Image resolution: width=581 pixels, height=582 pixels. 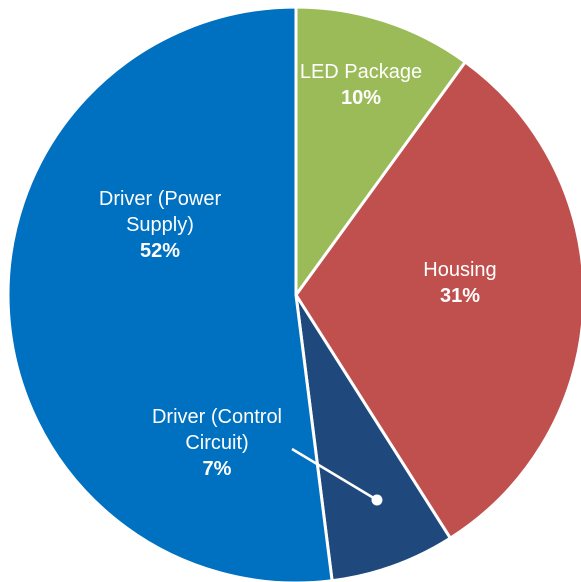 What do you see at coordinates (460, 270) in the screenshot?
I see `category-label: Housing` at bounding box center [460, 270].